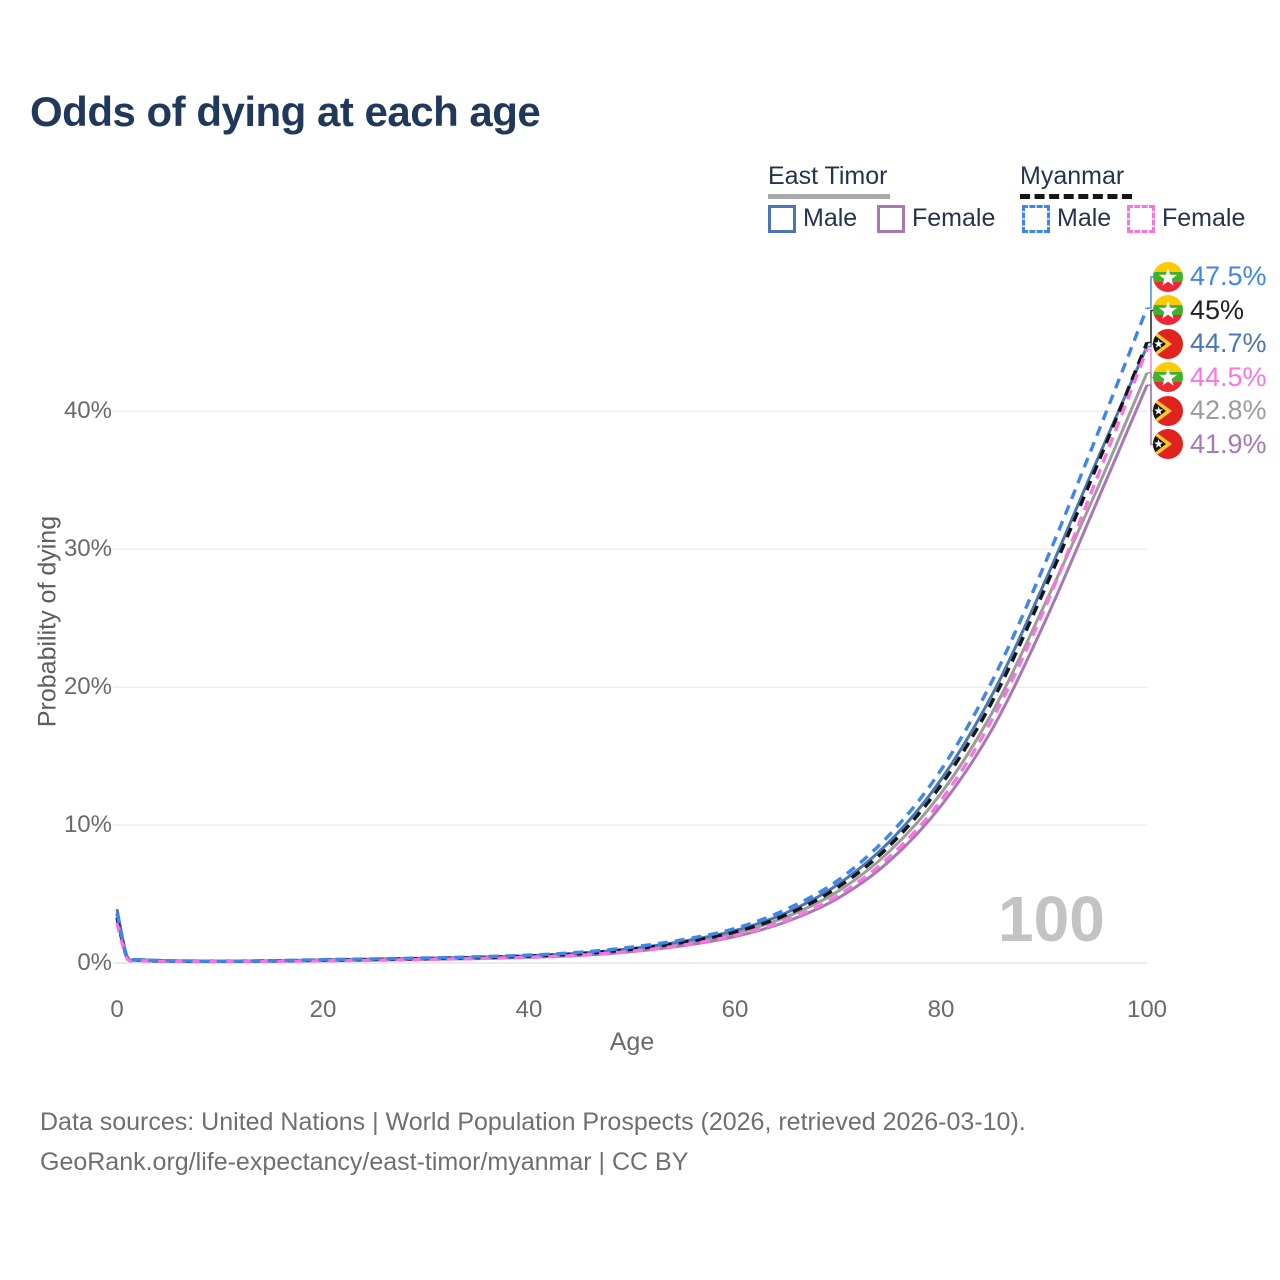 Image resolution: width=1280 pixels, height=1280 pixels. I want to click on end-label-east-timor-male: 44.7%, so click(1210, 343).